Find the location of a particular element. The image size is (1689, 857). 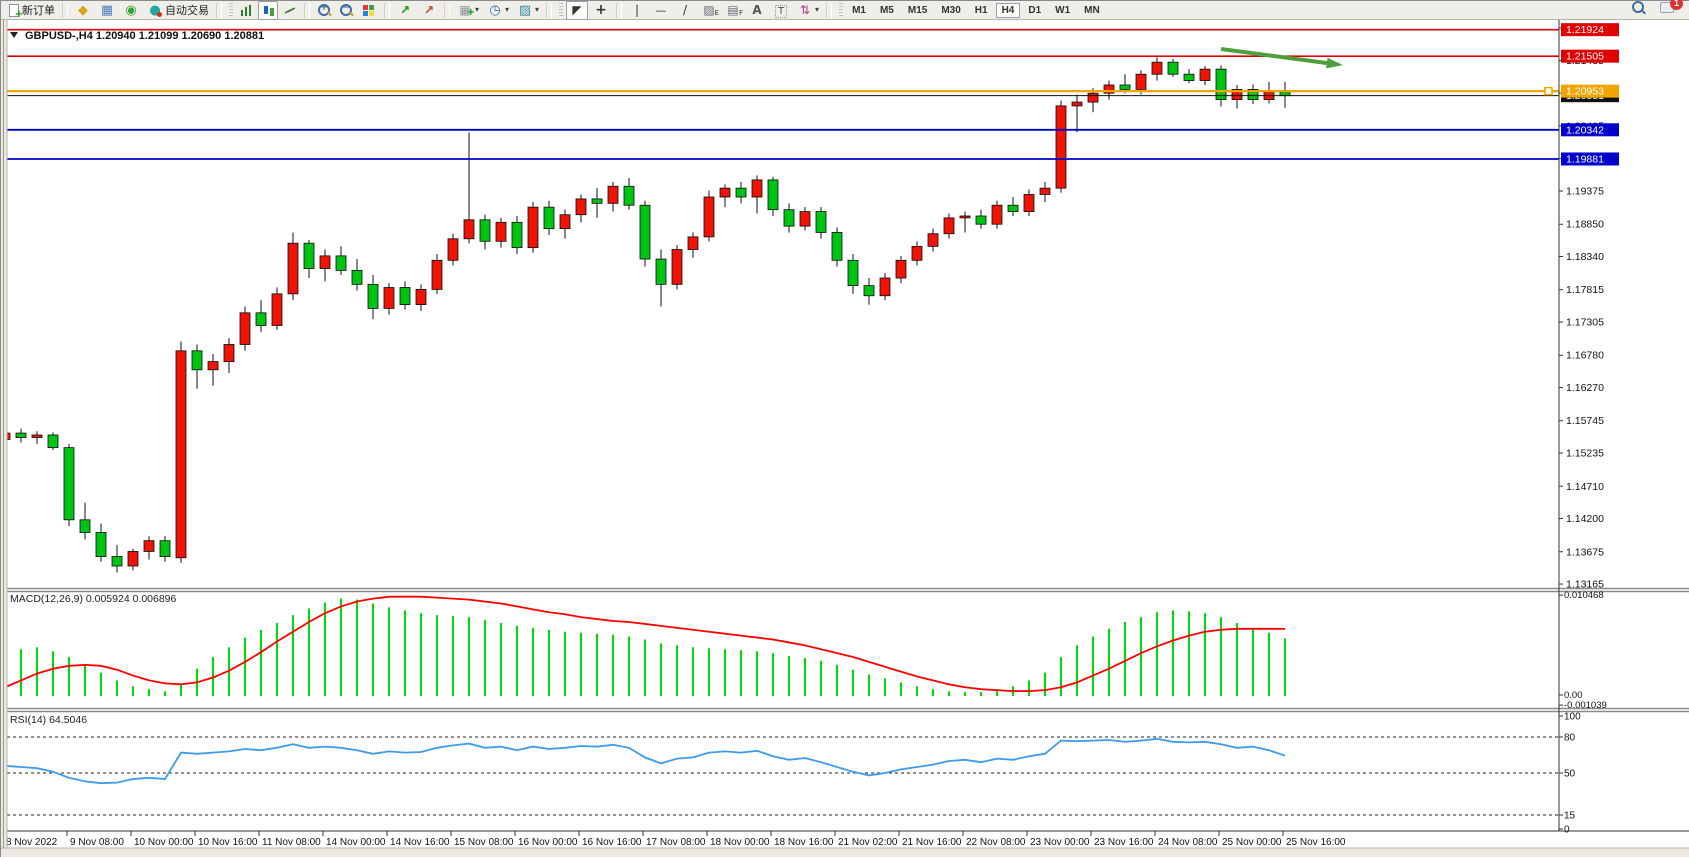

toolbar-right: 1 is located at coordinates (1656, 10).